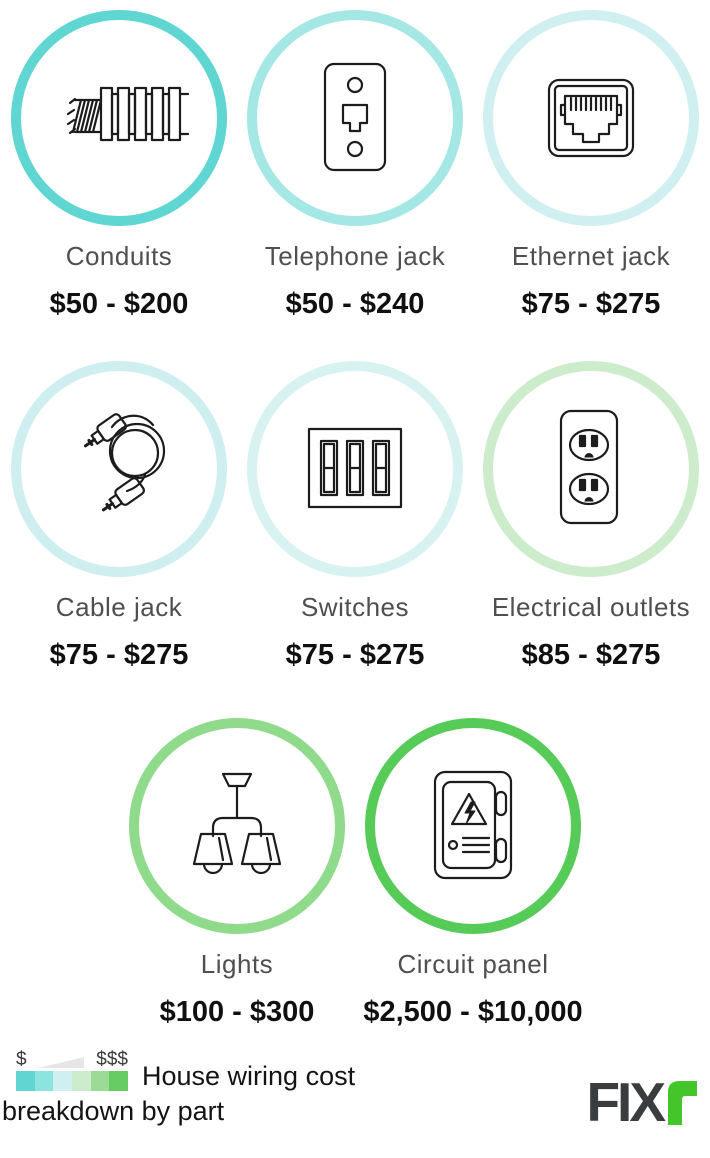 The height and width of the screenshot is (1158, 710). I want to click on item-card-switches: Switches $75 - $275, so click(355, 516).